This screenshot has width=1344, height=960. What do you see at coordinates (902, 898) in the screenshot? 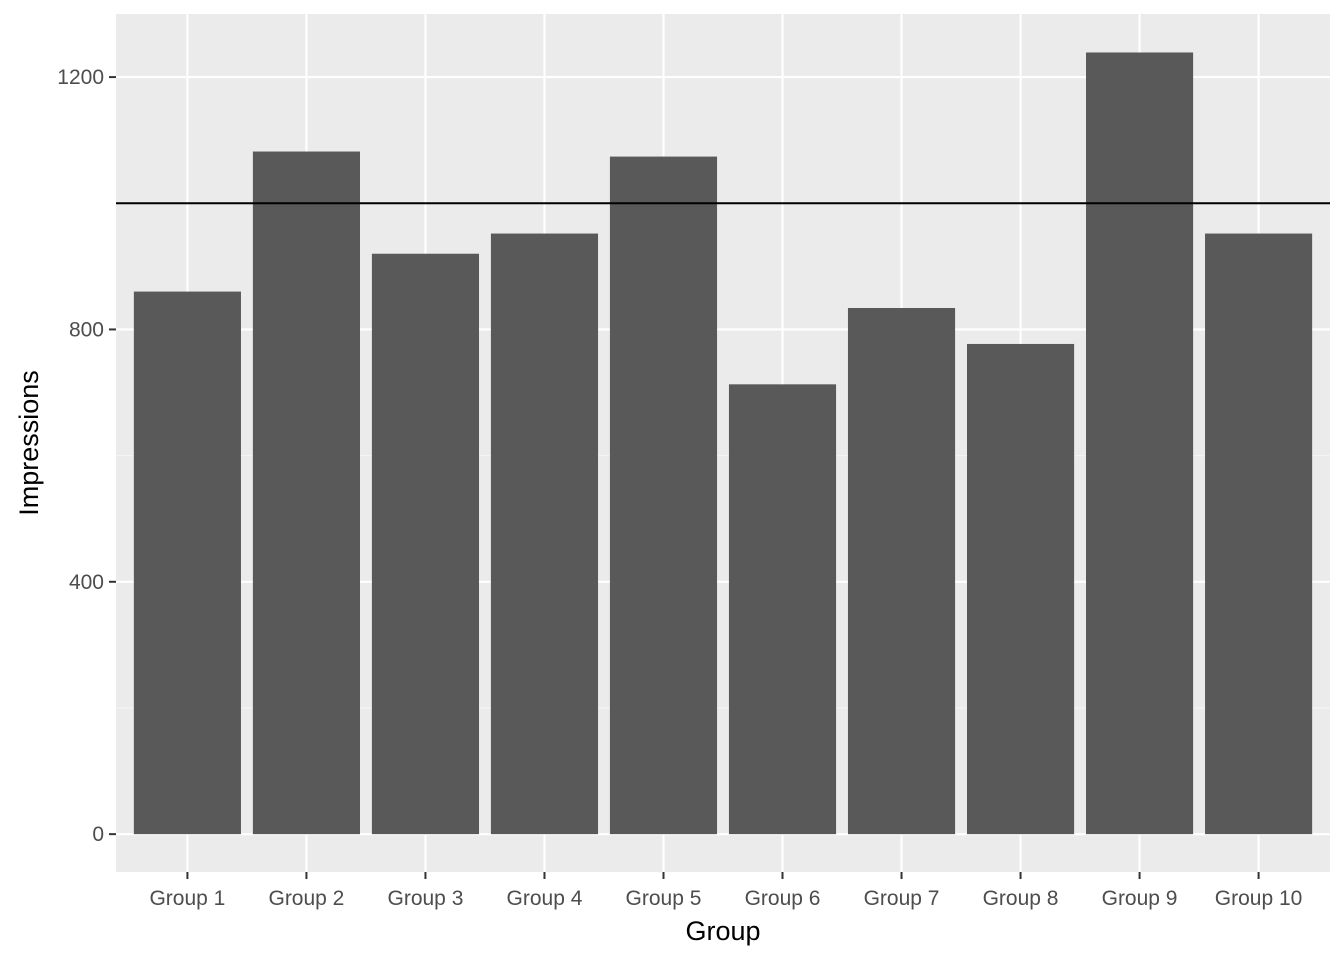
I see `x-tick-label: Group 7` at bounding box center [902, 898].